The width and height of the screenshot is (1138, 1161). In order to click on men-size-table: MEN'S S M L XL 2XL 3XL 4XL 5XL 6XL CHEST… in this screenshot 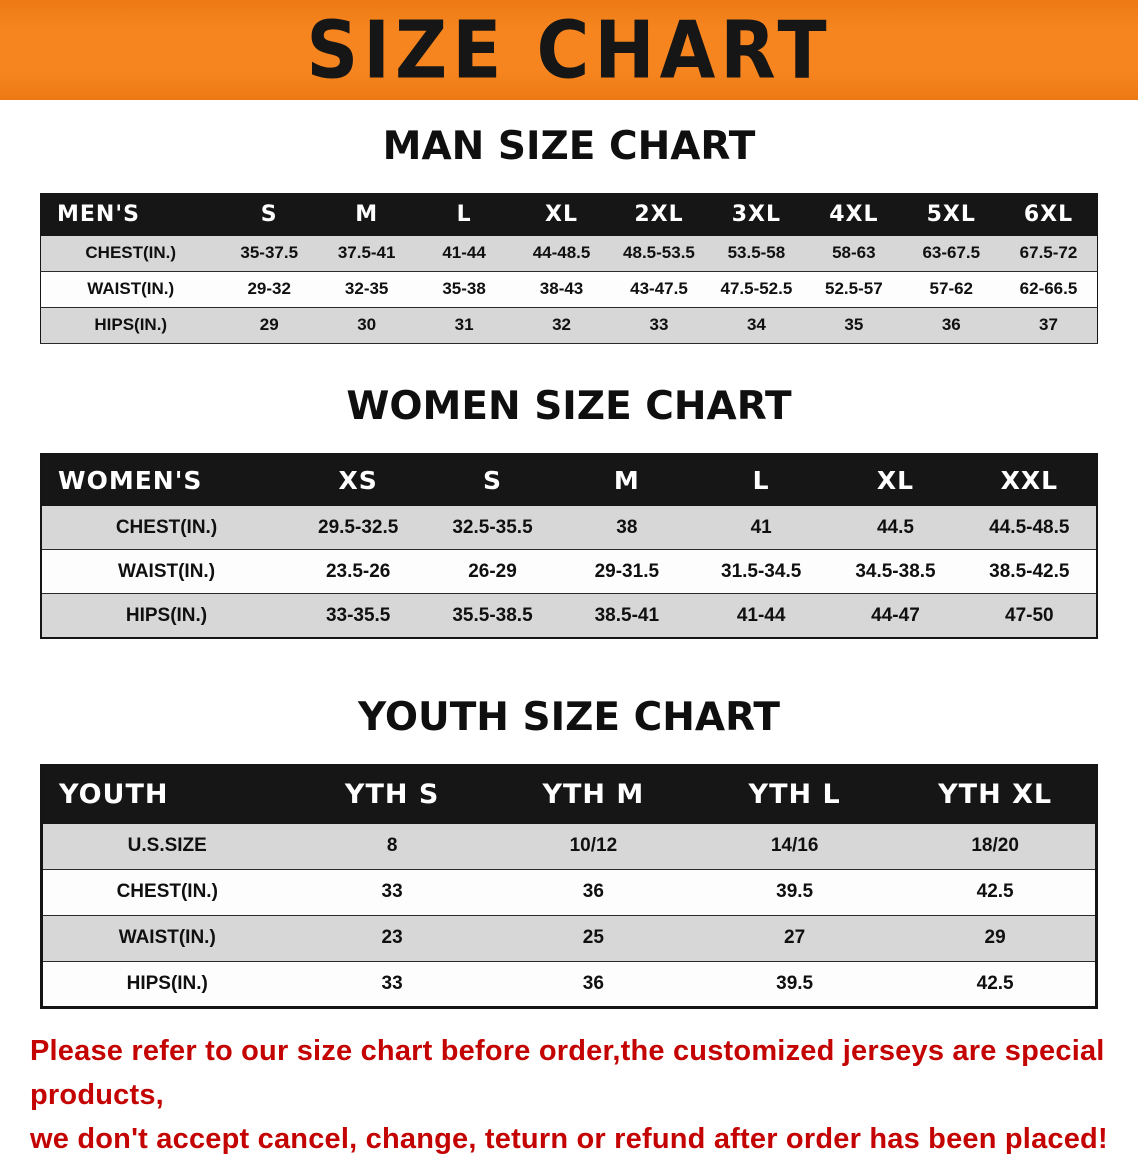, I will do `click(569, 268)`.